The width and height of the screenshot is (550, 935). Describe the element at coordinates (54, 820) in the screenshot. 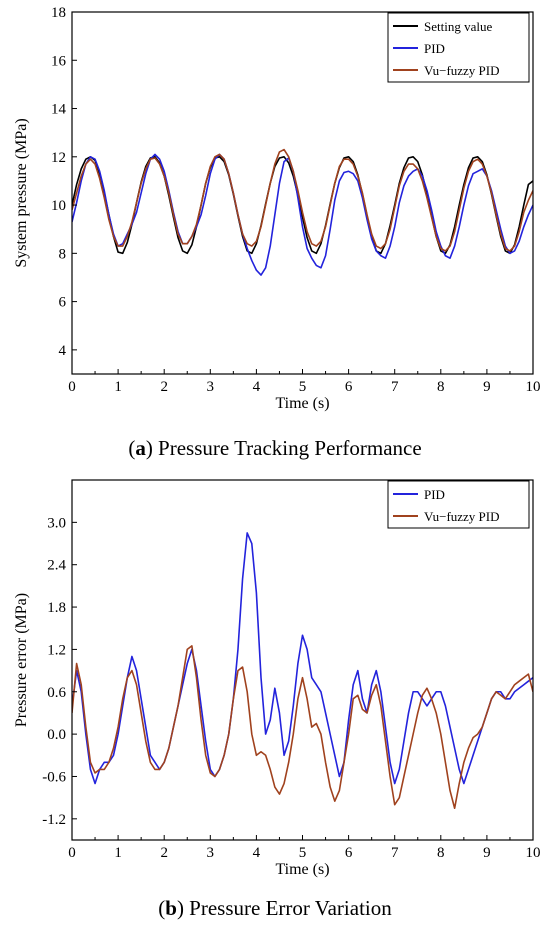

I see `y-tick-label: -1.2` at that location.